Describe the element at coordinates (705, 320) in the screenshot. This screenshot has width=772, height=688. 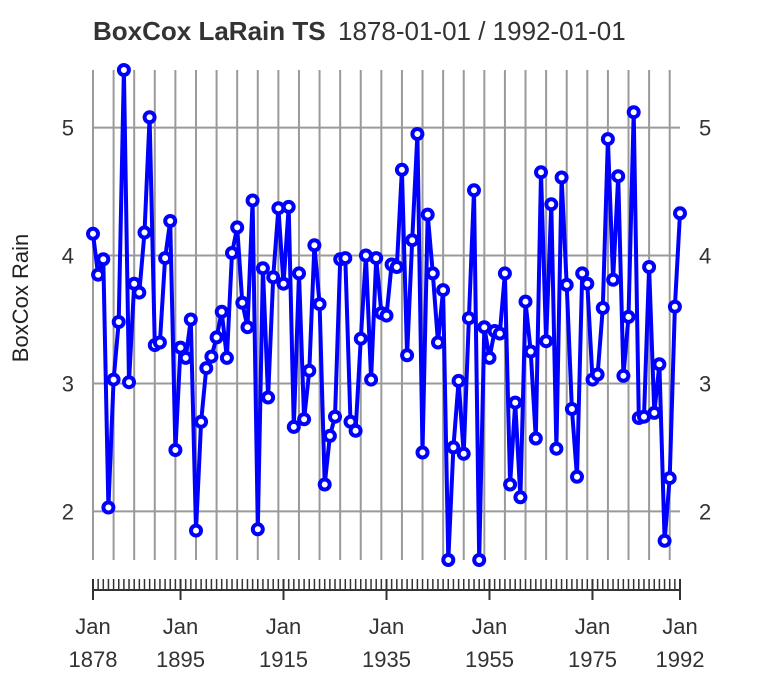
I see `y-axis-right: 2 3 4 5` at that location.